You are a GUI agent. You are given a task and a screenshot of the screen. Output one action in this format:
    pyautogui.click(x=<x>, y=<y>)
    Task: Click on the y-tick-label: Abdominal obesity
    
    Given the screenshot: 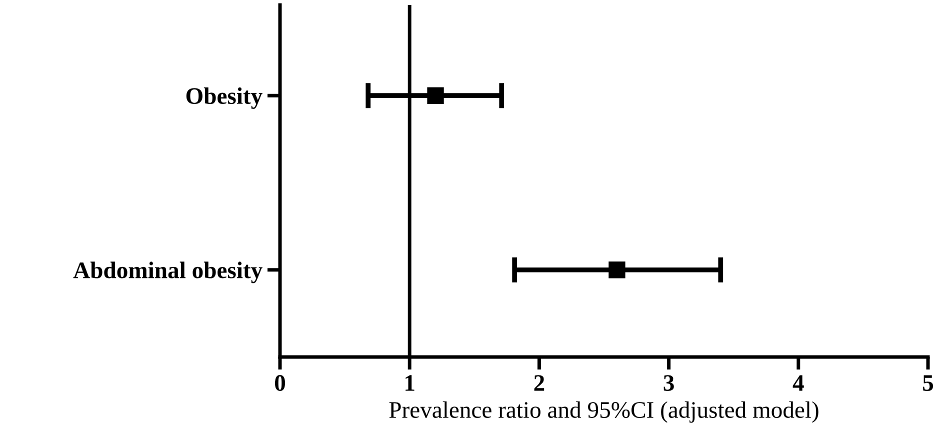 What is the action you would take?
    pyautogui.click(x=167, y=273)
    